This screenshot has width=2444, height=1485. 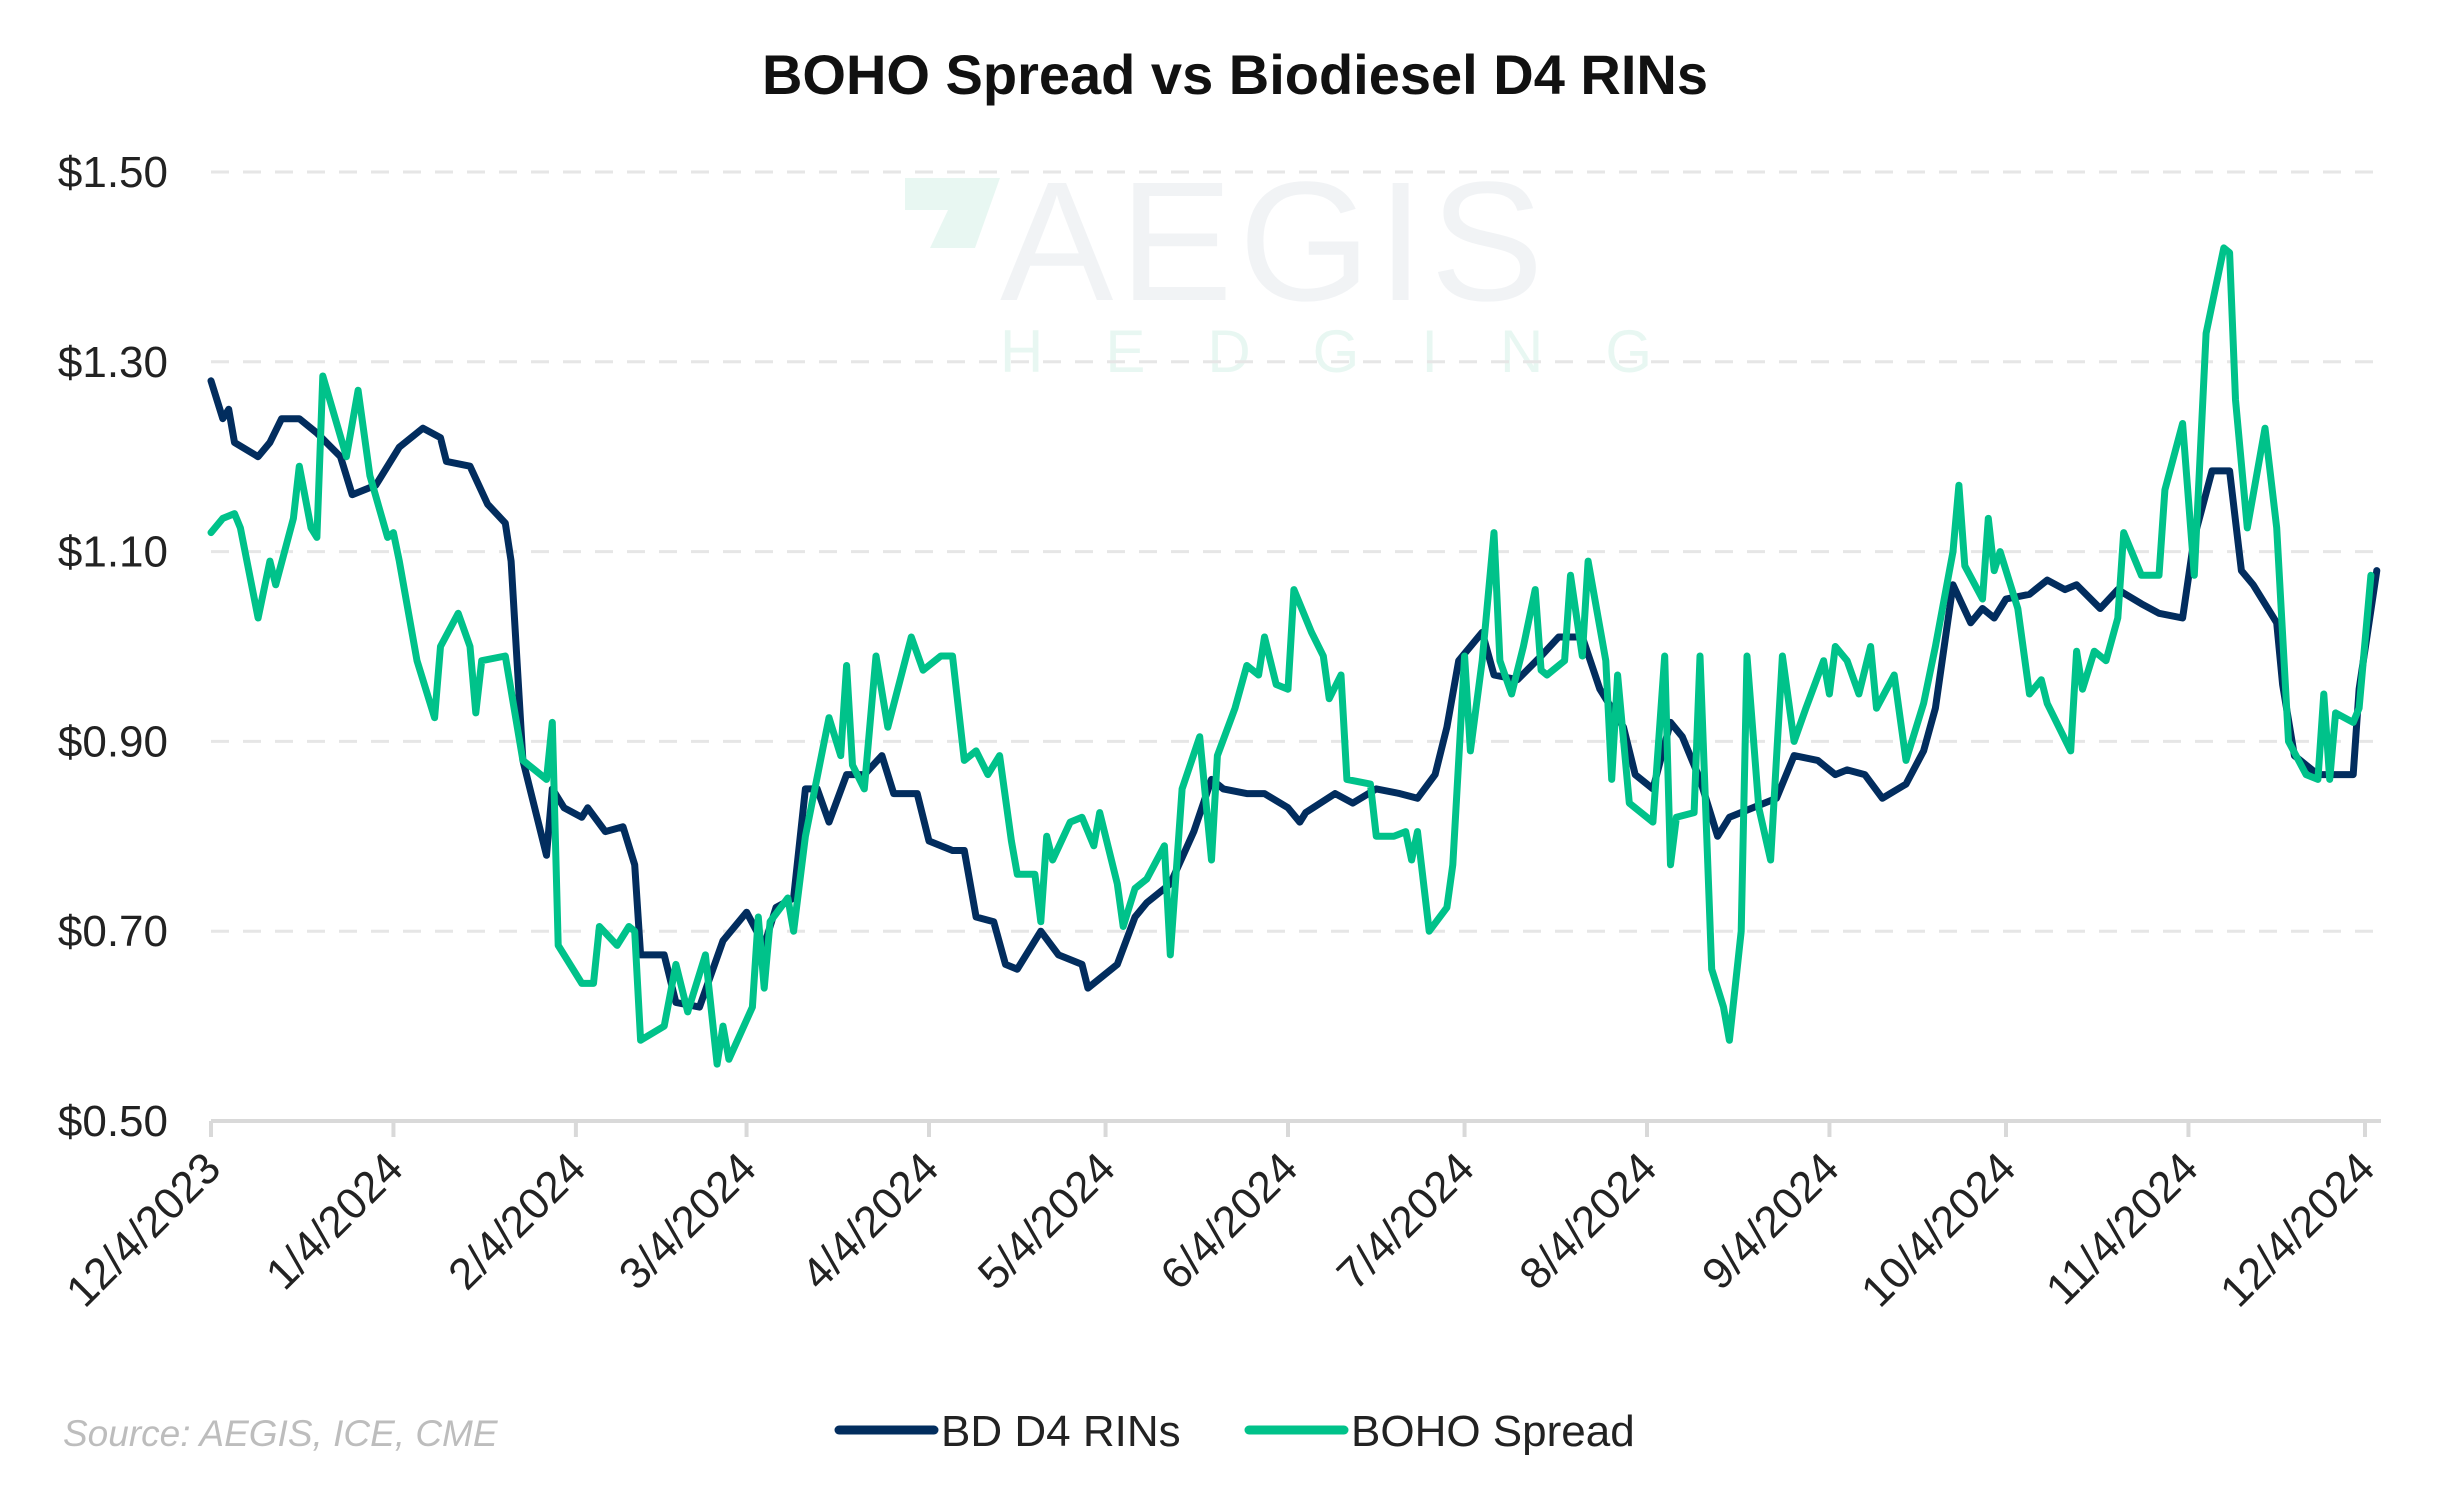 I want to click on legend: BD D4 RINs BOHO Spread, so click(x=1234, y=1431).